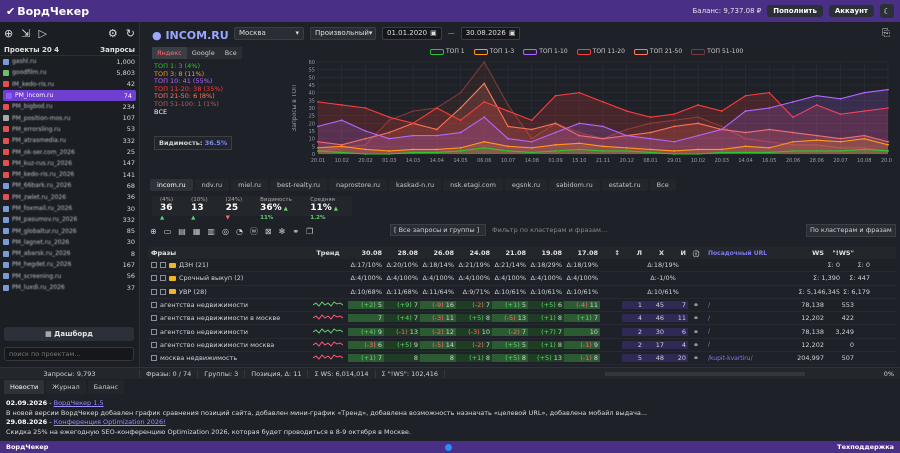 The height and width of the screenshot is (453, 900). I want to click on project-item: PM_errorsling.ru 53, so click(69, 129).